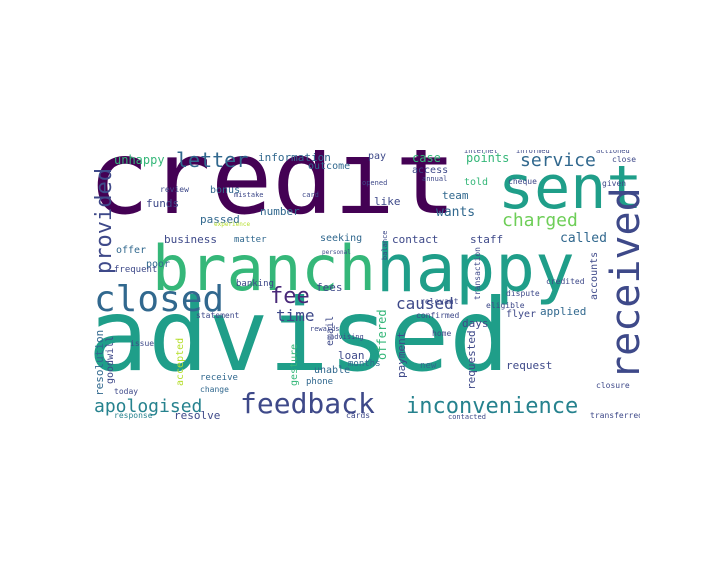  What do you see at coordinates (99, 362) in the screenshot?
I see `word-resolution: resolution` at bounding box center [99, 362].